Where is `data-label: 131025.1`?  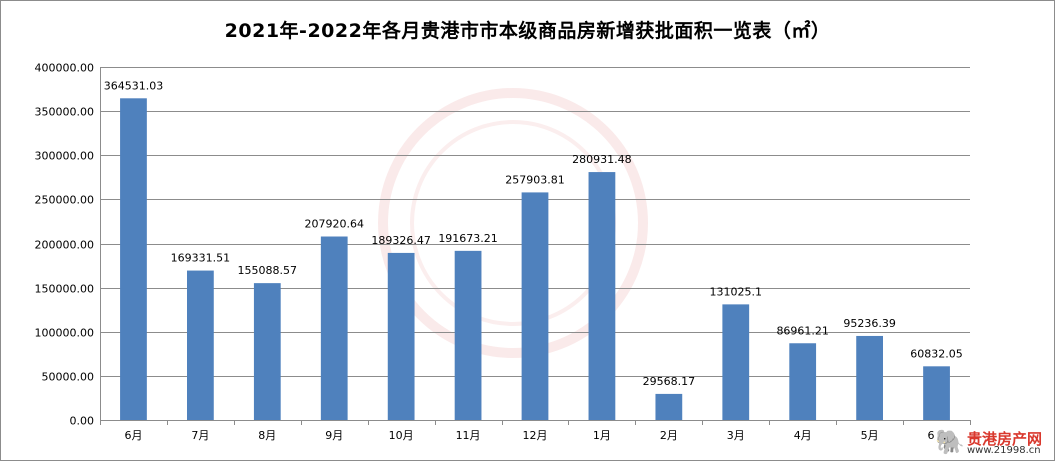 data-label: 131025.1 is located at coordinates (736, 291).